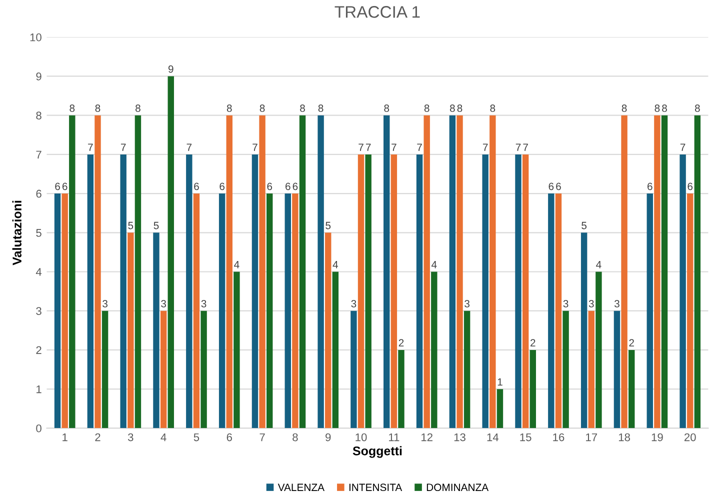 The width and height of the screenshot is (719, 495). What do you see at coordinates (377, 452) in the screenshot?
I see `x-axis-title: Soggetti` at bounding box center [377, 452].